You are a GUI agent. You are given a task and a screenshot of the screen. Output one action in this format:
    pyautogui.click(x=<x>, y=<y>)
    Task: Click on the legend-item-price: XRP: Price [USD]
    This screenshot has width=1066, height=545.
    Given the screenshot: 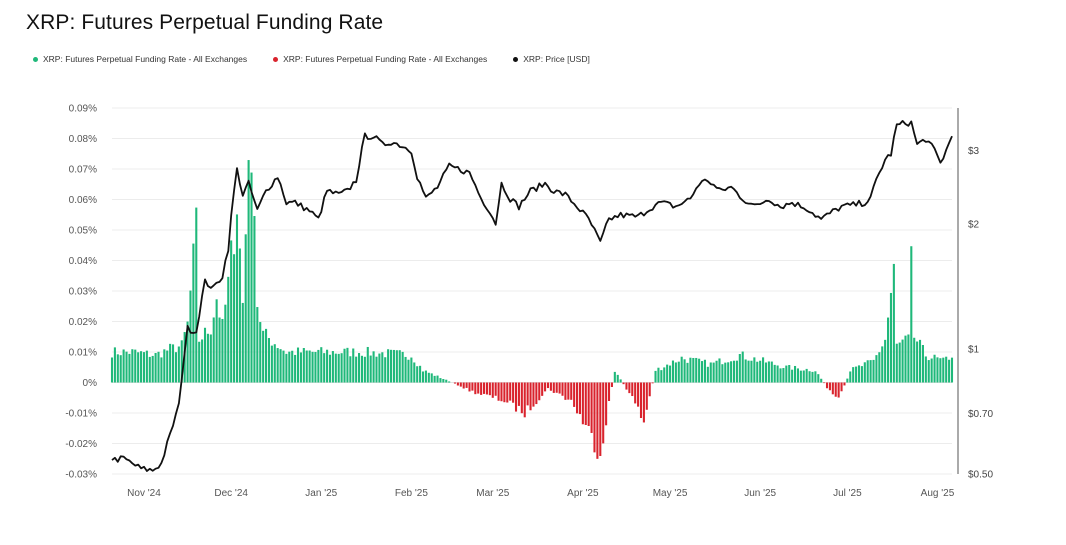 What is the action you would take?
    pyautogui.click(x=551, y=59)
    